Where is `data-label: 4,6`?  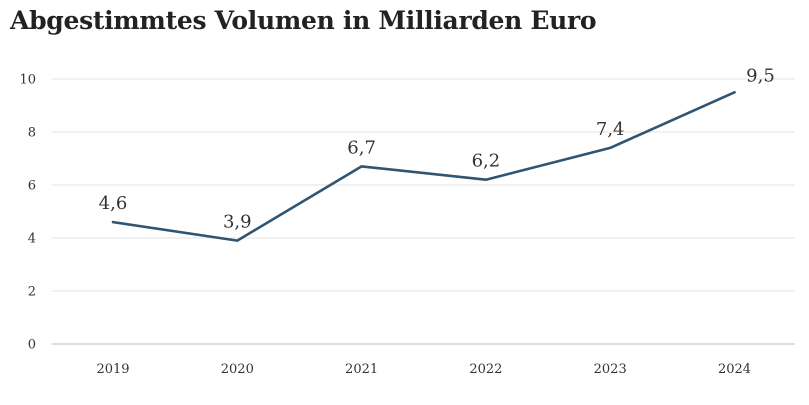 data-label: 4,6 is located at coordinates (113, 203).